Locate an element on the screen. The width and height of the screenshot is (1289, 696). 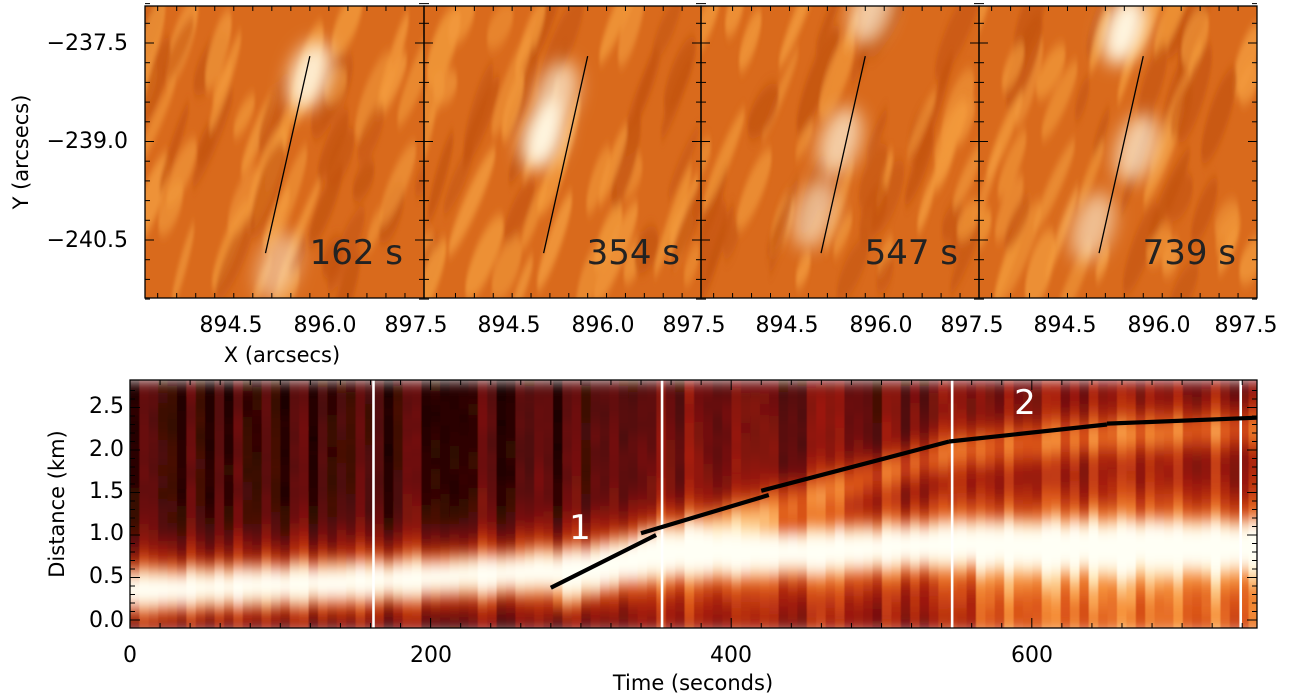
x-tick-label: 897.5 is located at coordinates (1246, 325).